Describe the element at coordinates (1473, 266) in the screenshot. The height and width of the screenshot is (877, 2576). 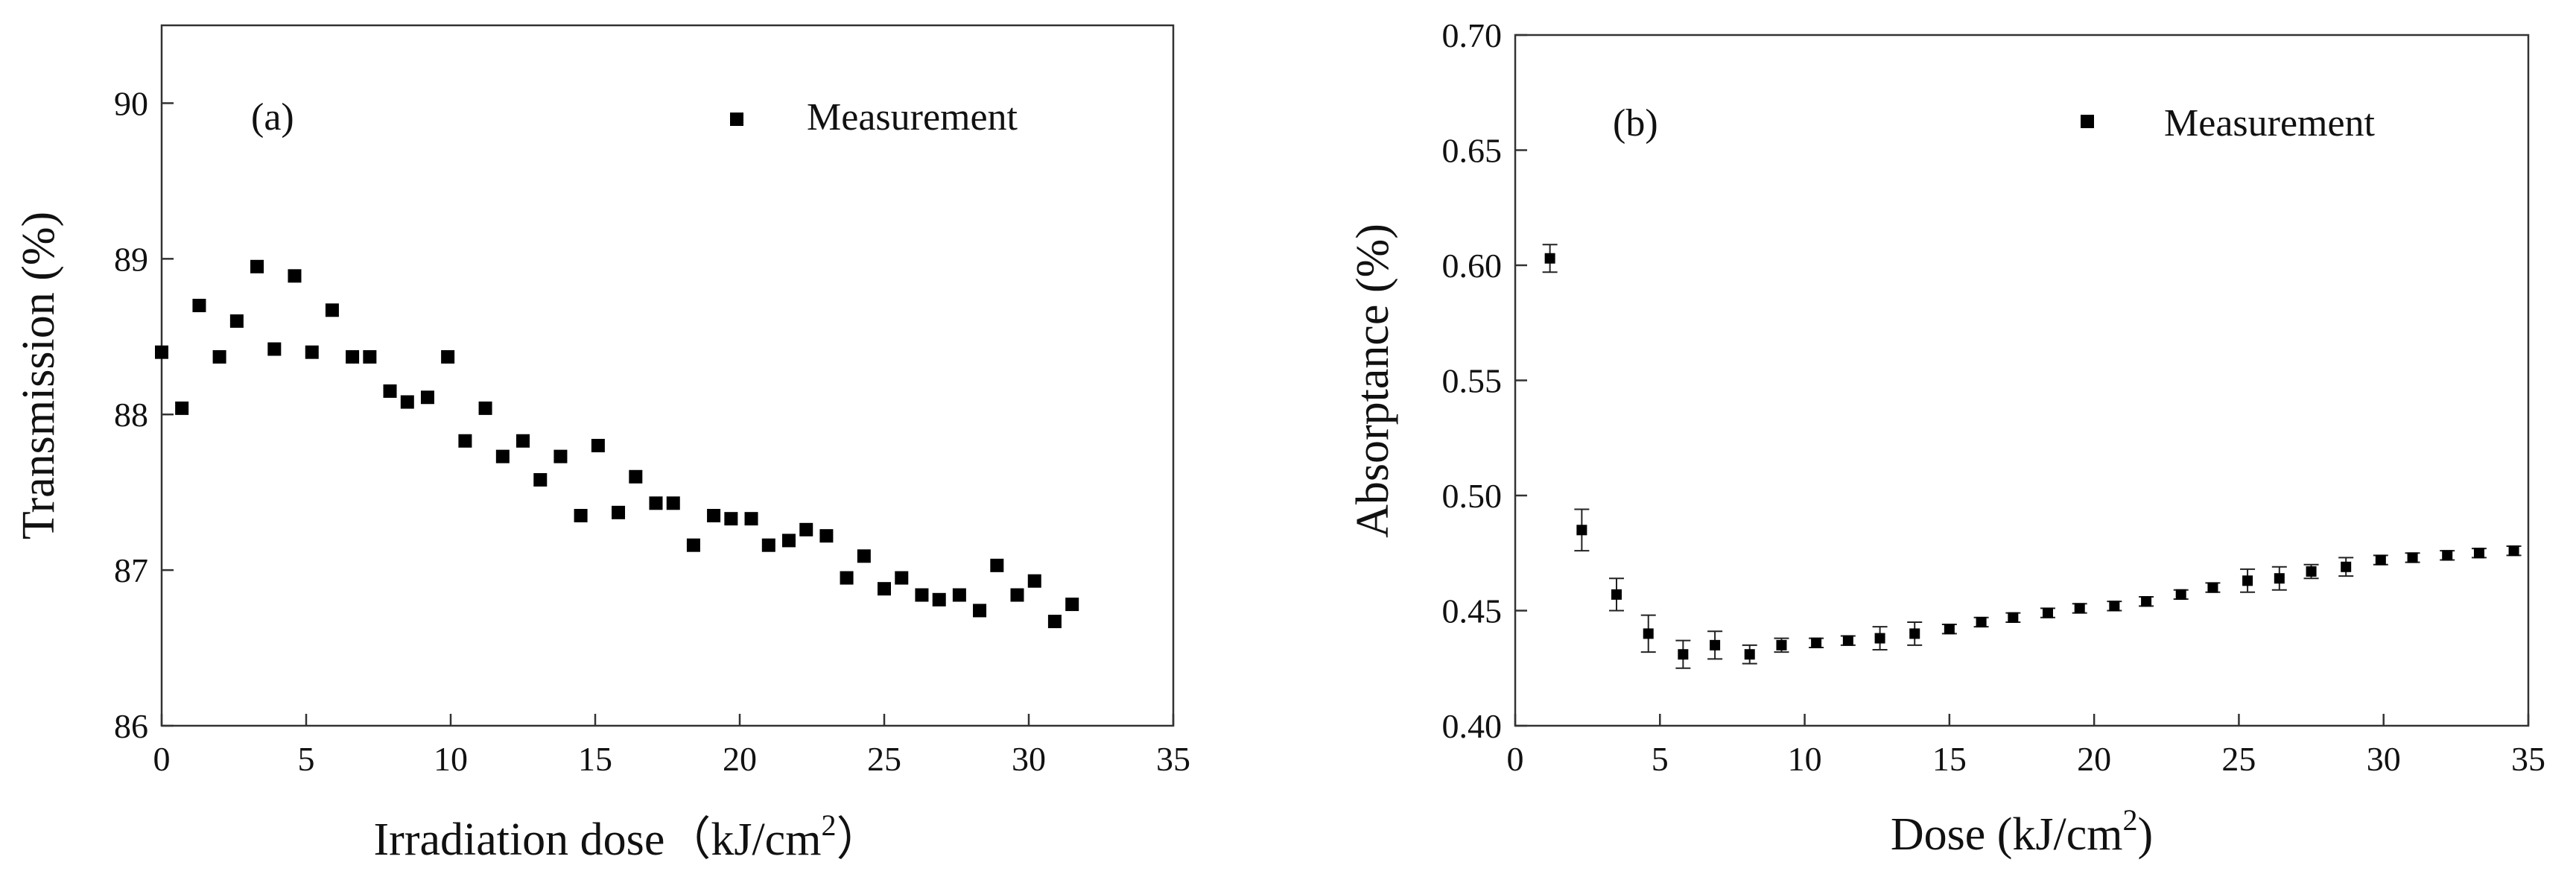
I see `panel-b-y-tick-label: 0.60` at that location.